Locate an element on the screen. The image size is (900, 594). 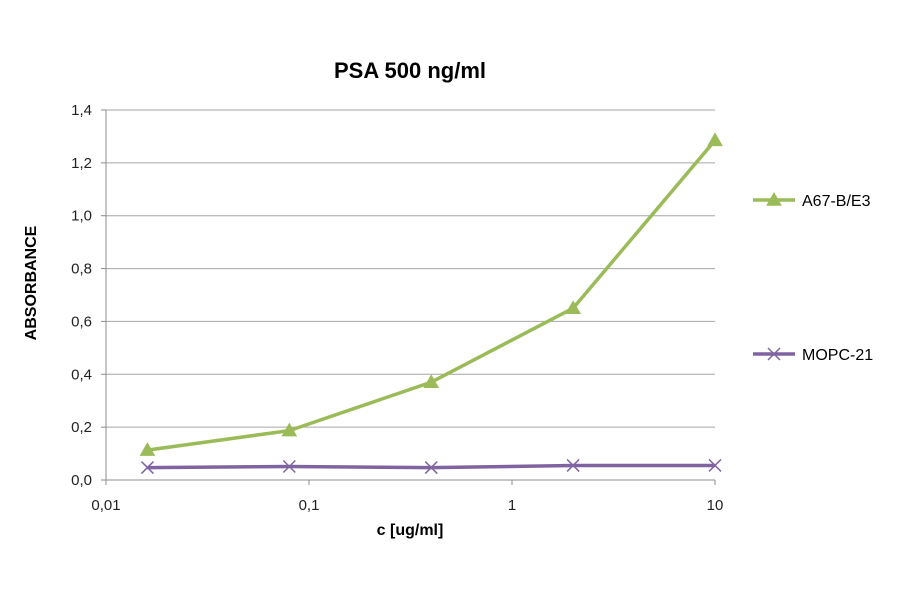
x-tick-label: 10 is located at coordinates (715, 505).